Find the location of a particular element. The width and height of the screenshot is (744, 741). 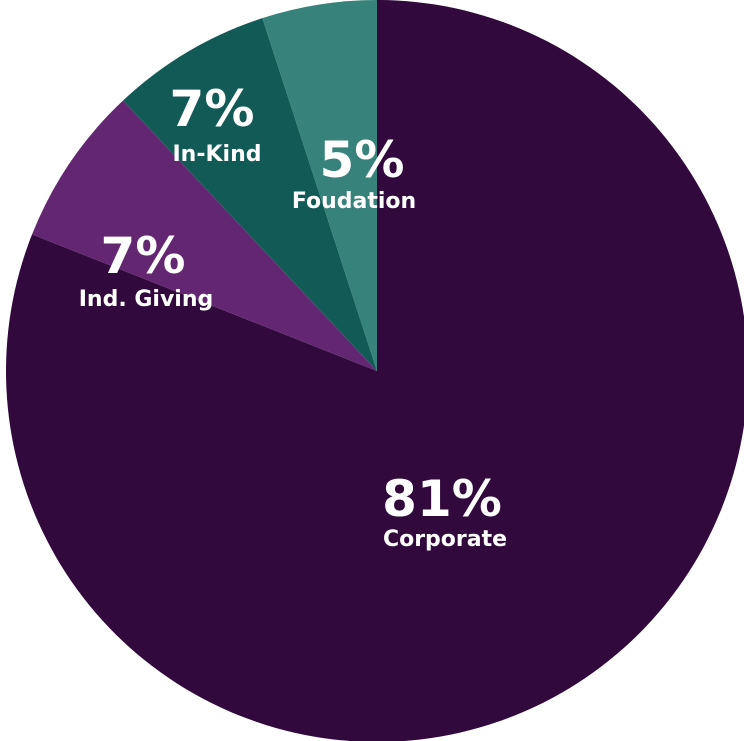

pie-slice-foudation is located at coordinates (319, 185).